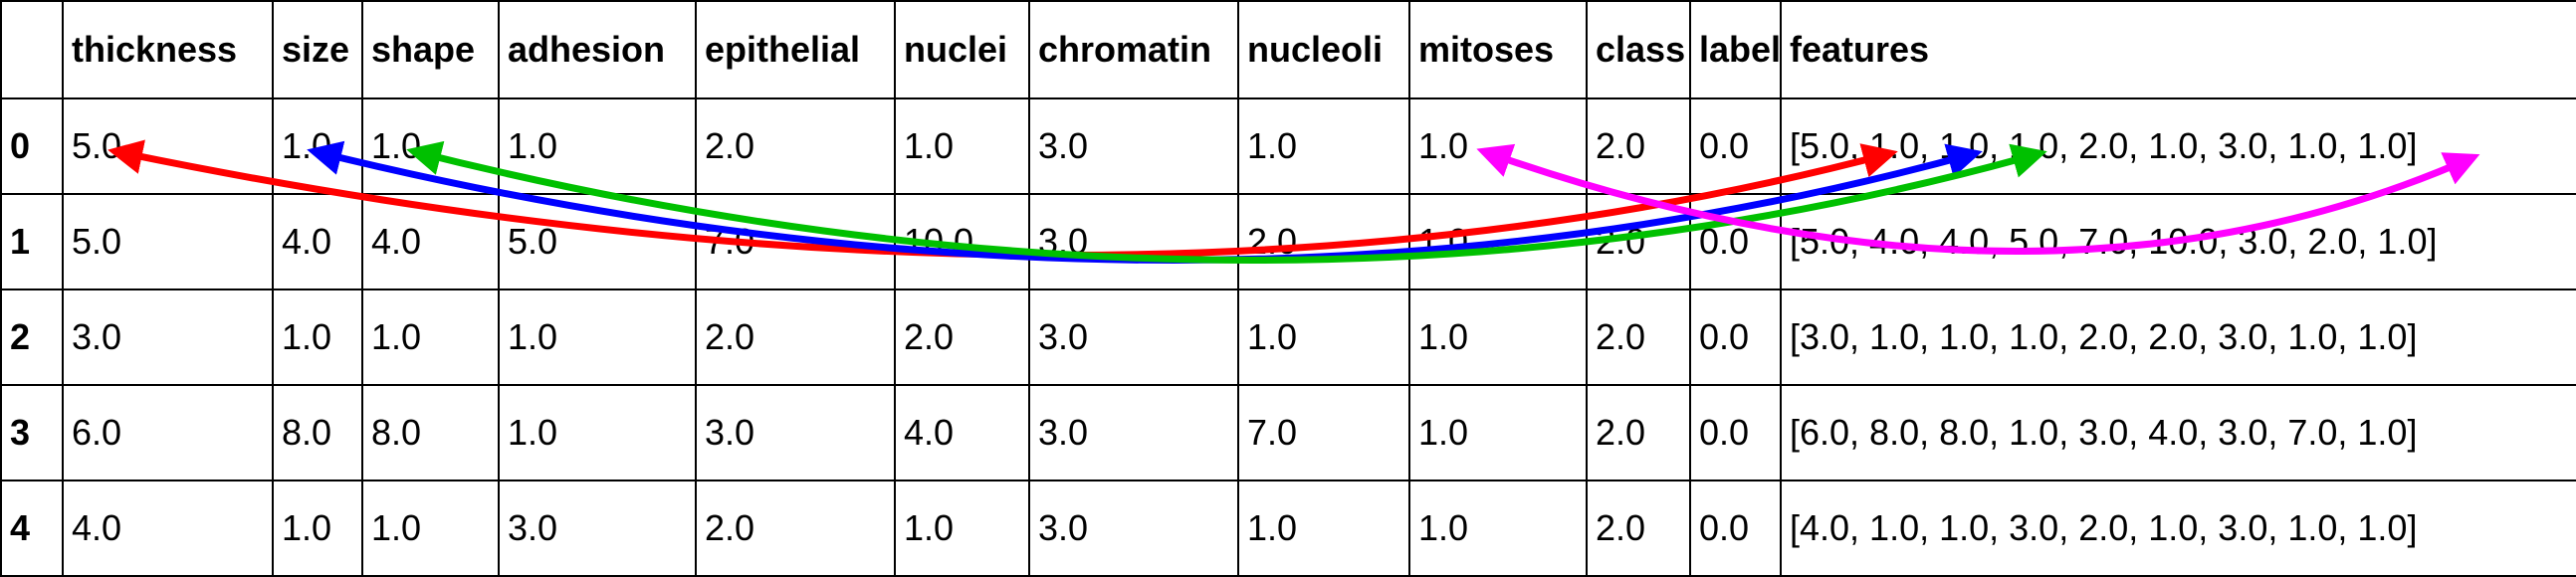 The width and height of the screenshot is (2576, 577). What do you see at coordinates (32, 241) in the screenshot?
I see `row-index: 1` at bounding box center [32, 241].